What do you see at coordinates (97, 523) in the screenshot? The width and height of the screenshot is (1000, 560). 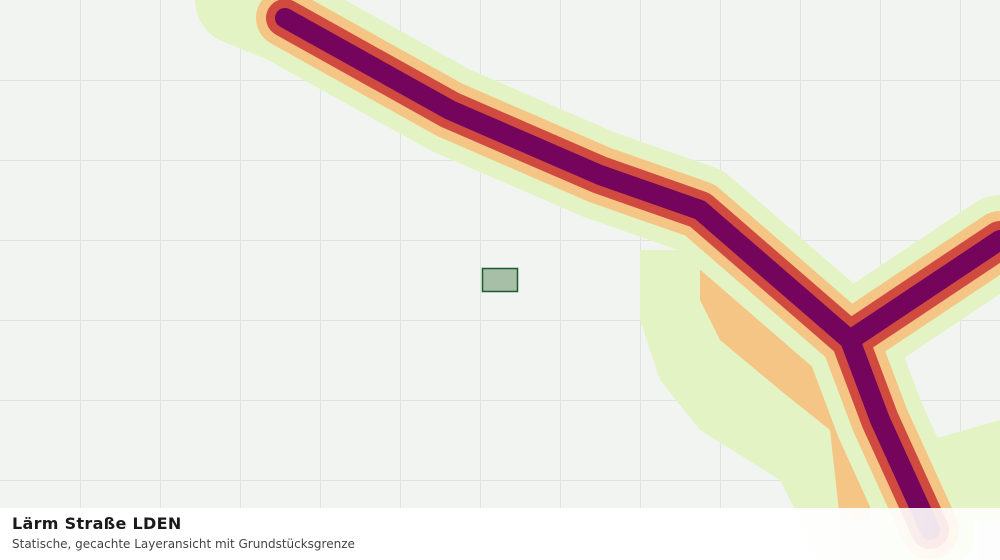 I see `layer-title: Lärm Straße LDEN` at bounding box center [97, 523].